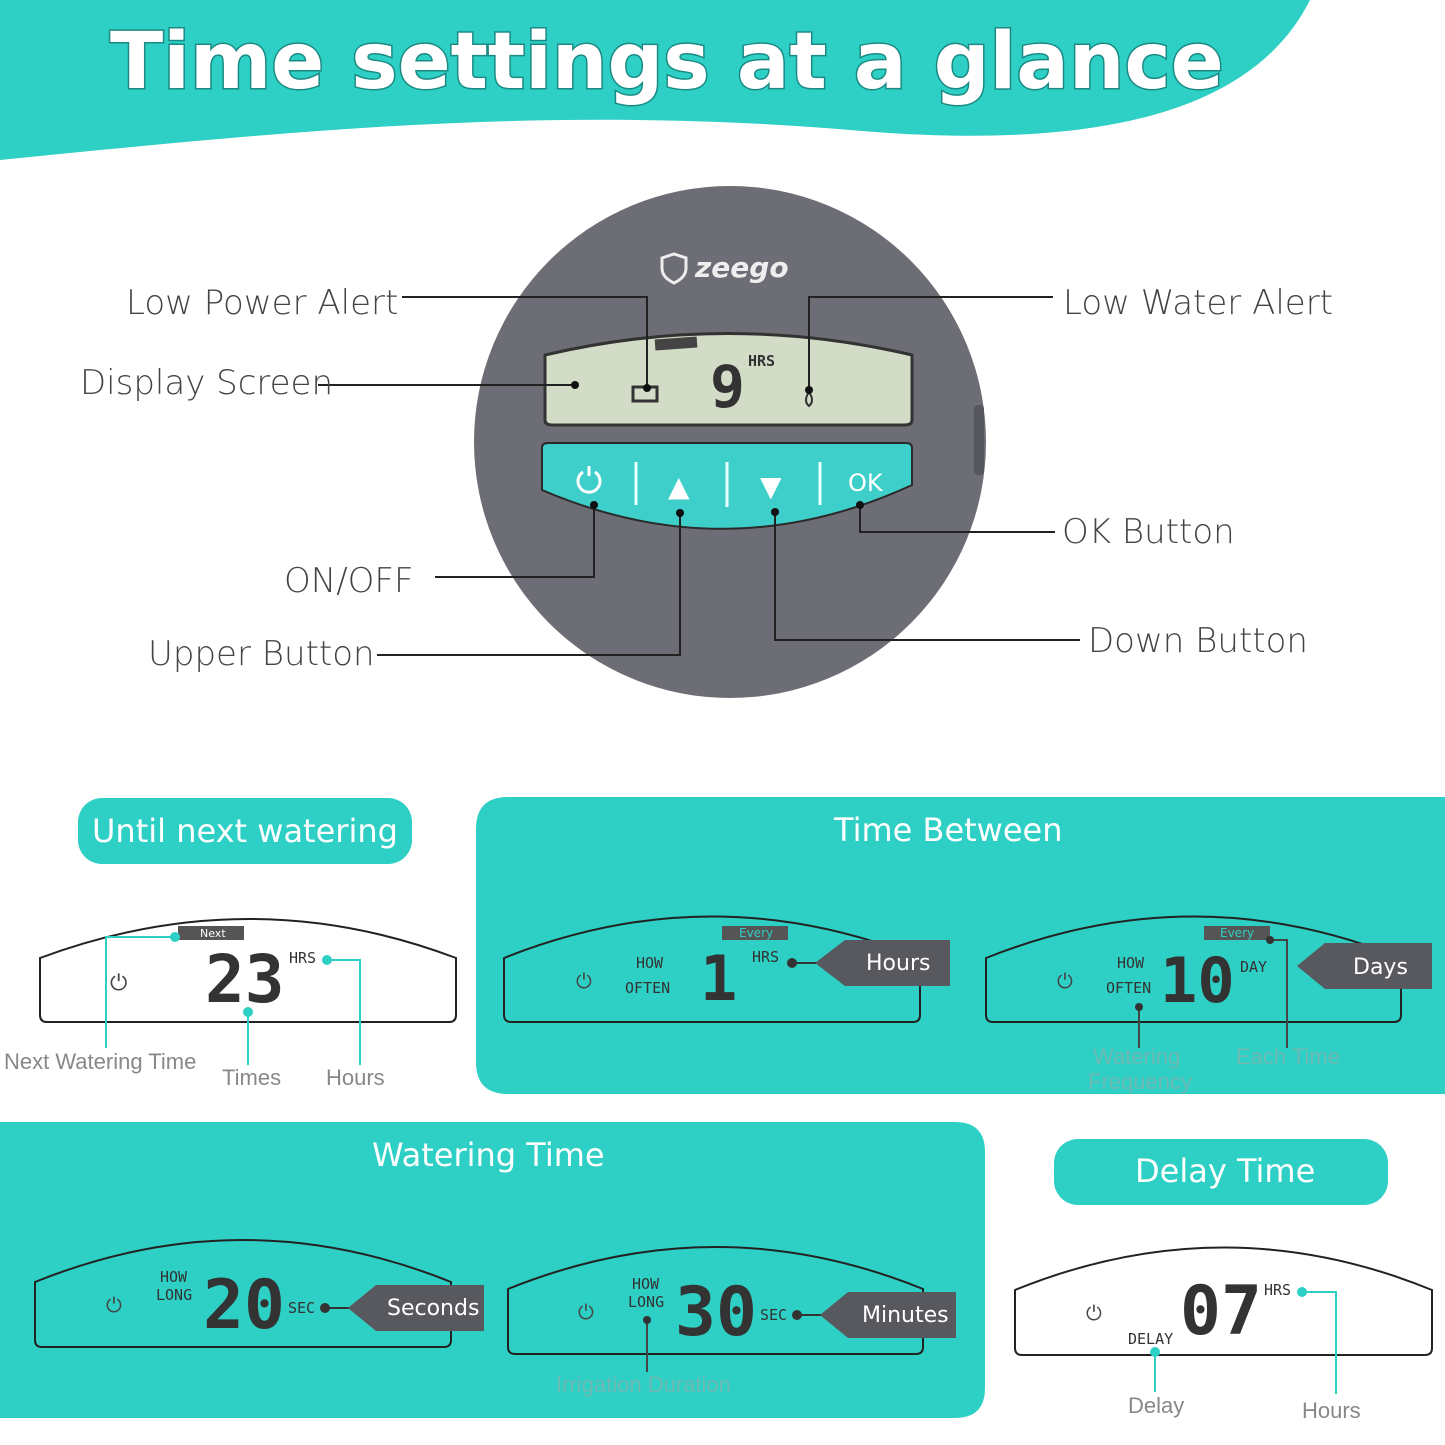  Describe the element at coordinates (1277, 1290) in the screenshot. I see `delay-unit: HRS` at that location.